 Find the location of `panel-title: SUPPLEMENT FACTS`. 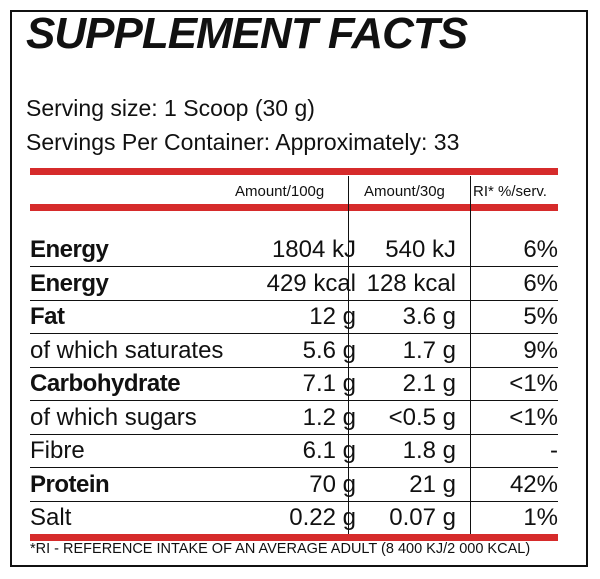

panel-title: SUPPLEMENT FACTS is located at coordinates (247, 33).